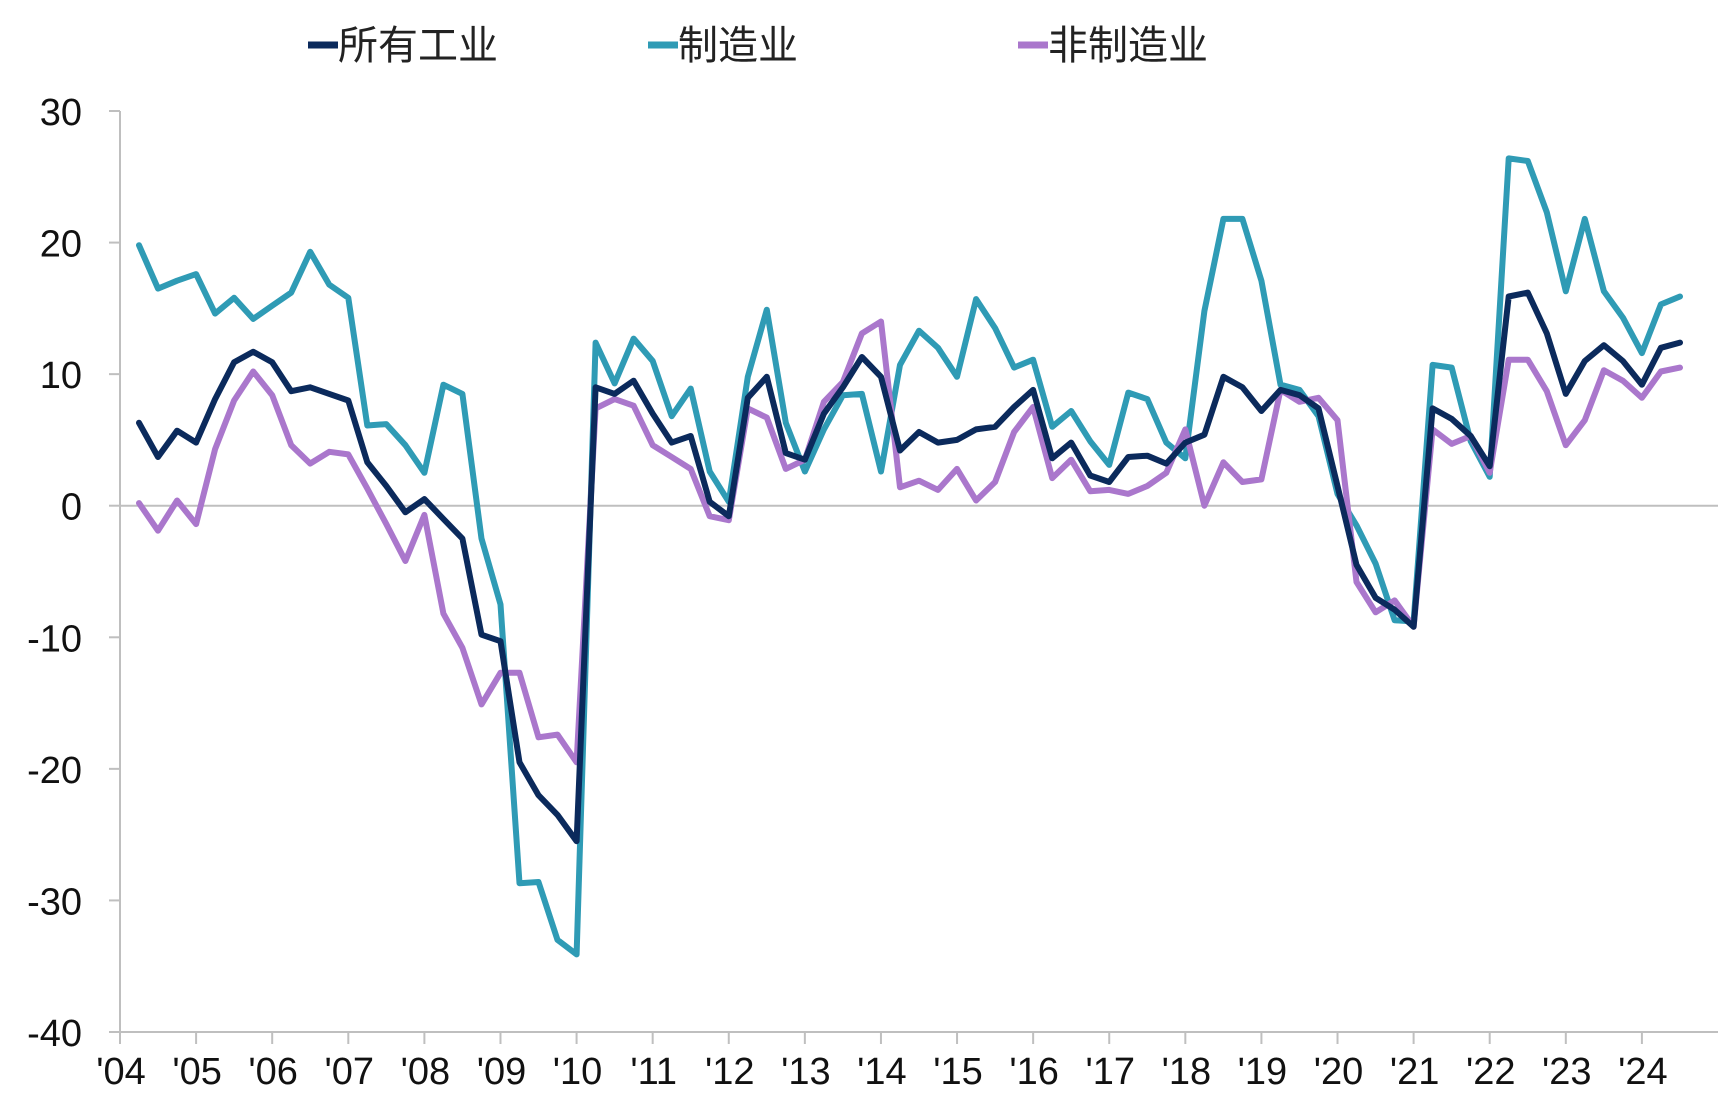  What do you see at coordinates (1110, 1072) in the screenshot?
I see `x-tick-label: '17` at bounding box center [1110, 1072].